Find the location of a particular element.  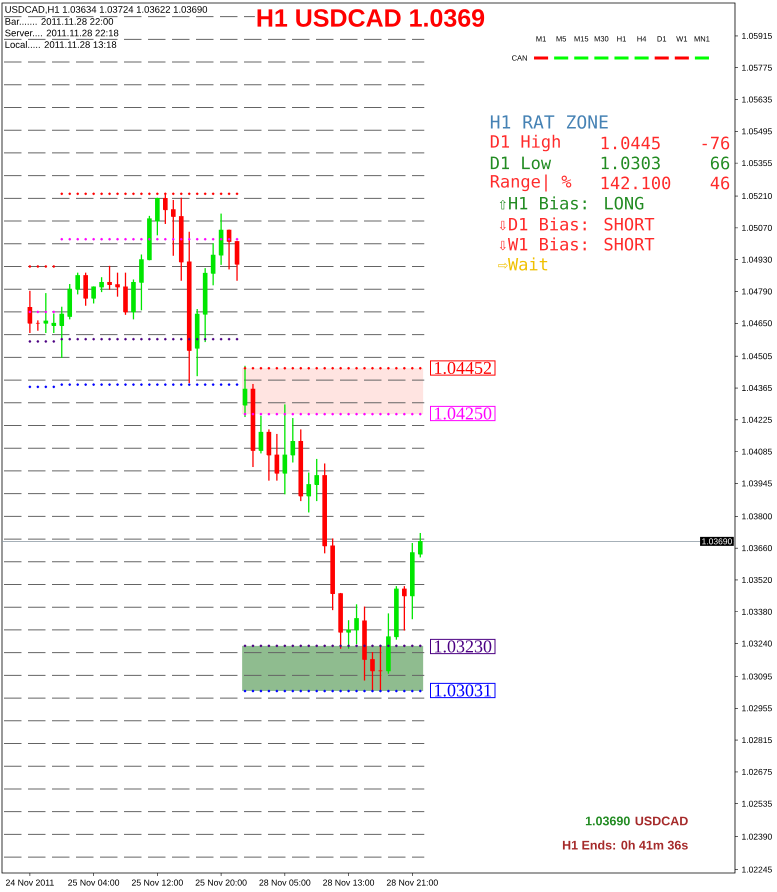

y-tick-label: 1.03520 is located at coordinates (757, 579).